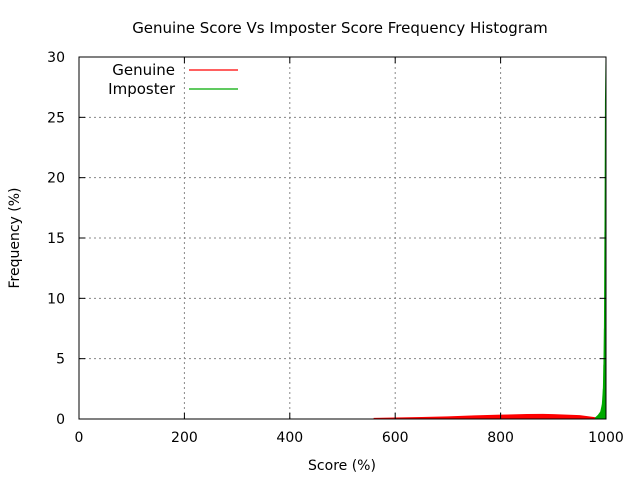 This screenshot has height=480, width=640. Describe the element at coordinates (56, 299) in the screenshot. I see `y-tick-label: 10` at that location.